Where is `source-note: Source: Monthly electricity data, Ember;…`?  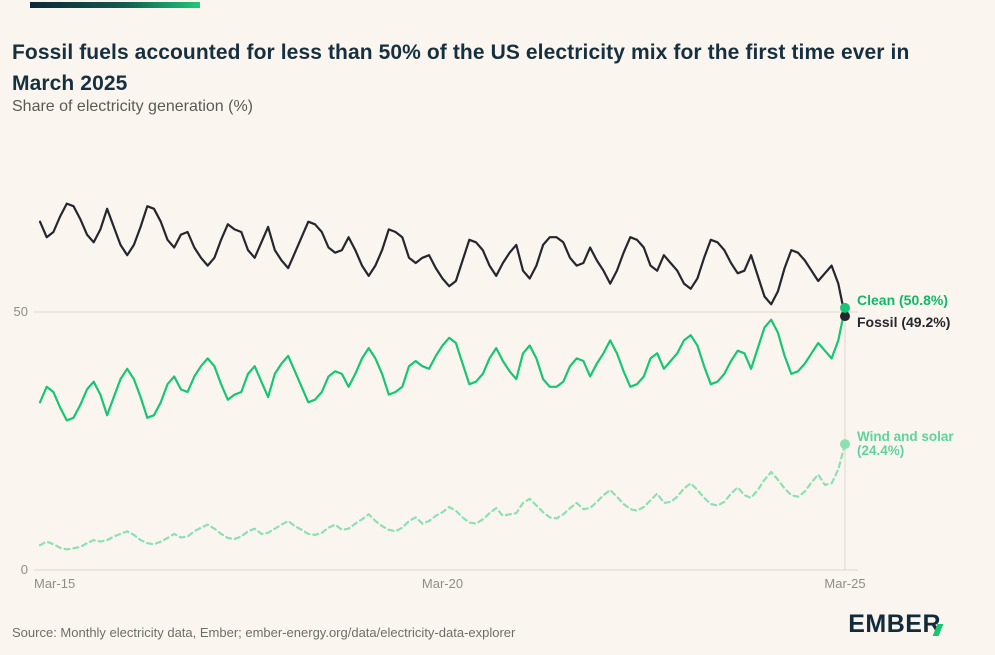
source-note: Source: Monthly electricity data, Ember;… is located at coordinates (264, 632).